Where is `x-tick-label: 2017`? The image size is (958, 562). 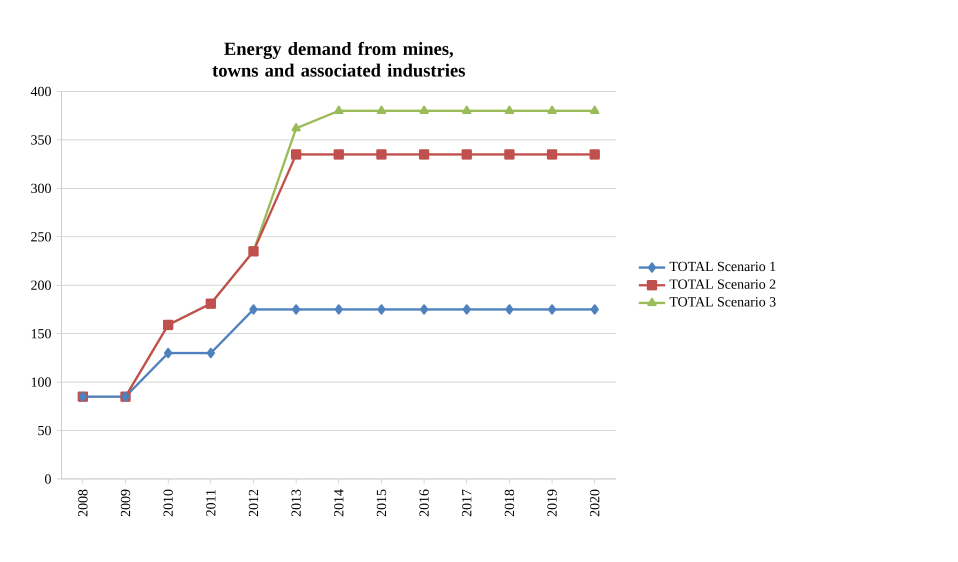 x-tick-label: 2017 is located at coordinates (467, 502).